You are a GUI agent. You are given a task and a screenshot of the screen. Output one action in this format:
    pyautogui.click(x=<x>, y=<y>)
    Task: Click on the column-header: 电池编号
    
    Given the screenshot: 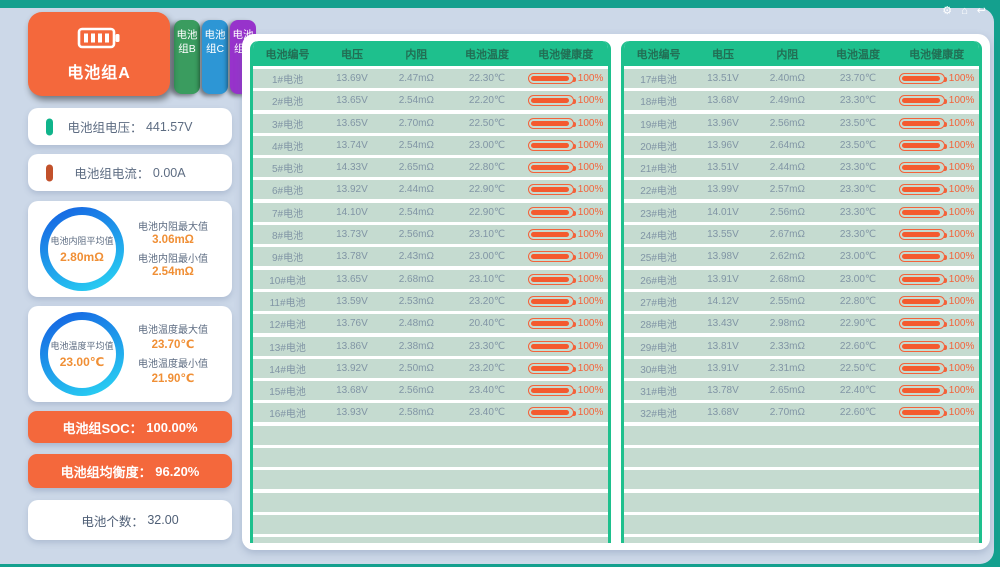 What is the action you would take?
    pyautogui.click(x=287, y=54)
    